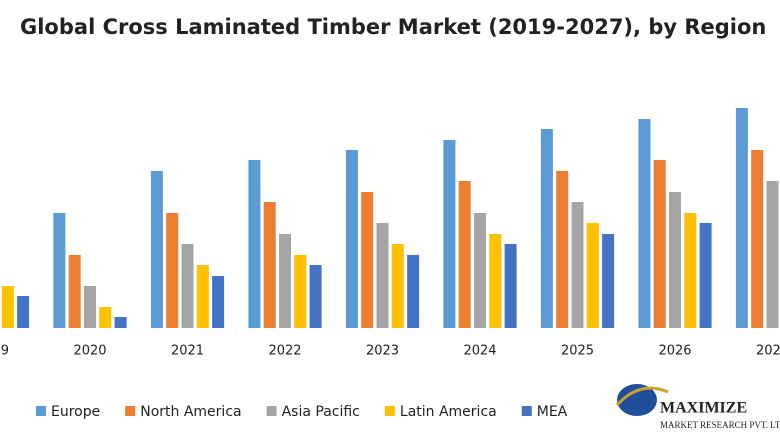 Image resolution: width=780 pixels, height=440 pixels. I want to click on x-tick-label: 2024, so click(479, 351).